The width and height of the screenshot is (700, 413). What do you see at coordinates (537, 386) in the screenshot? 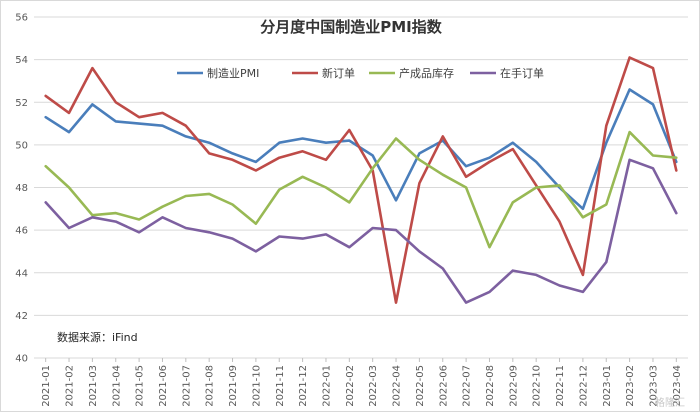
I see `x-tick-label: 2022-10` at bounding box center [537, 386].